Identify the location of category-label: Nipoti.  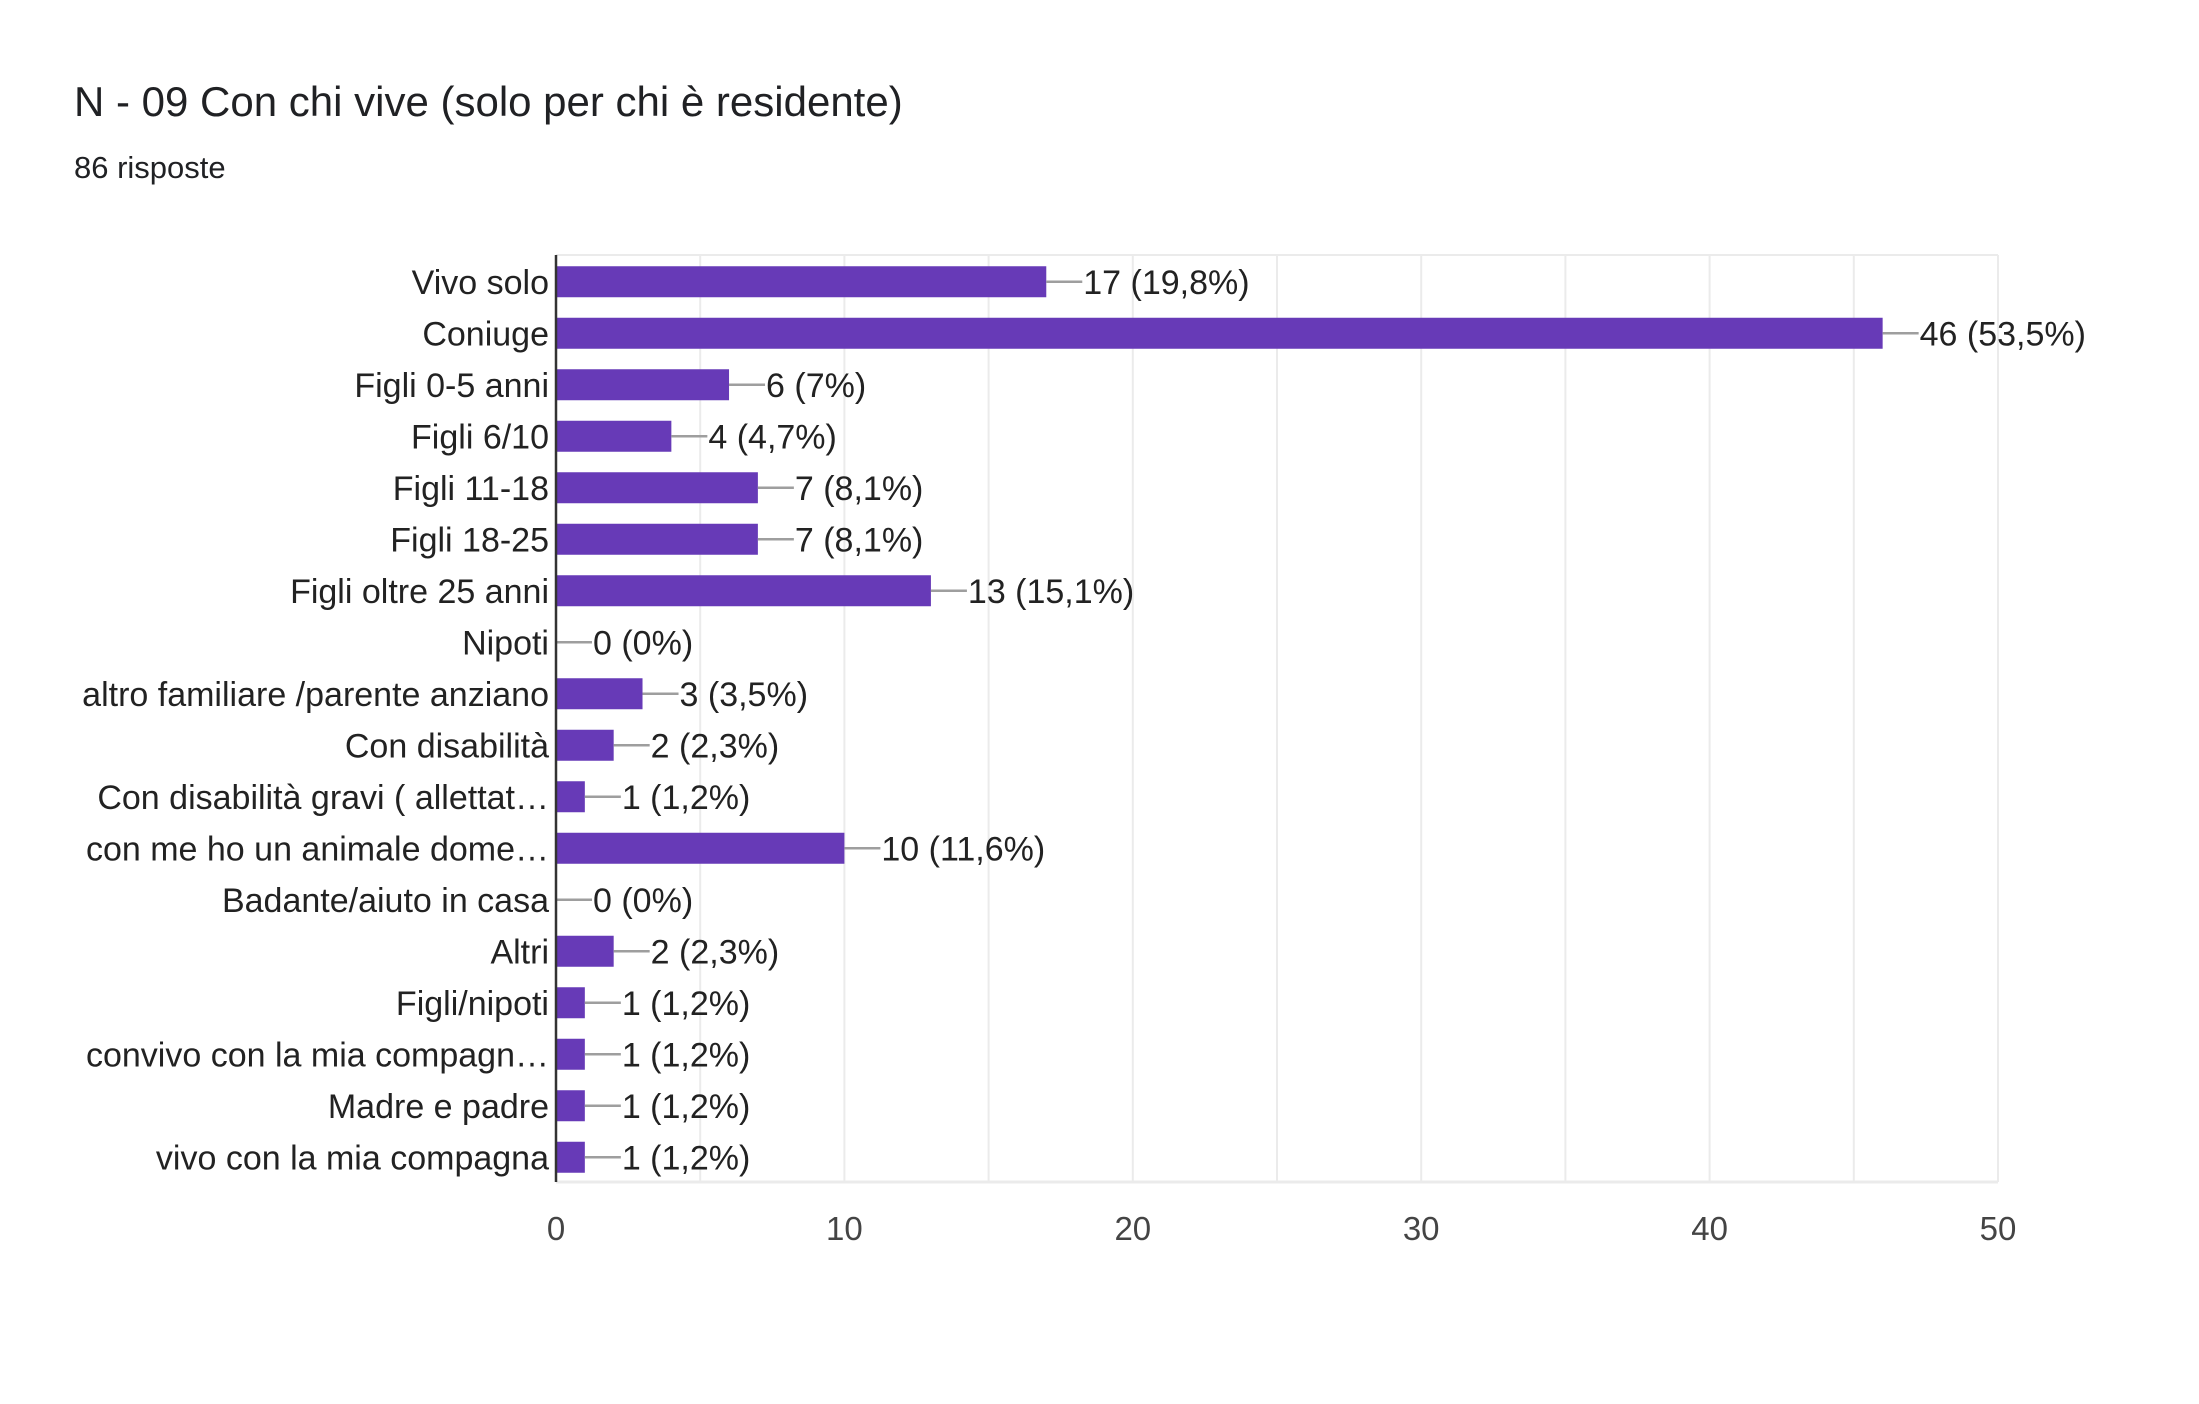
(505, 643).